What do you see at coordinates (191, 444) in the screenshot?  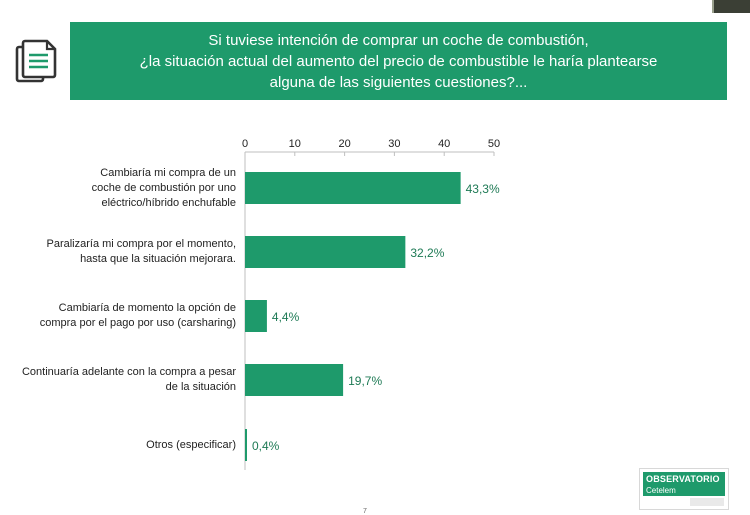 I see `category-label-line: Otros (especificar)` at bounding box center [191, 444].